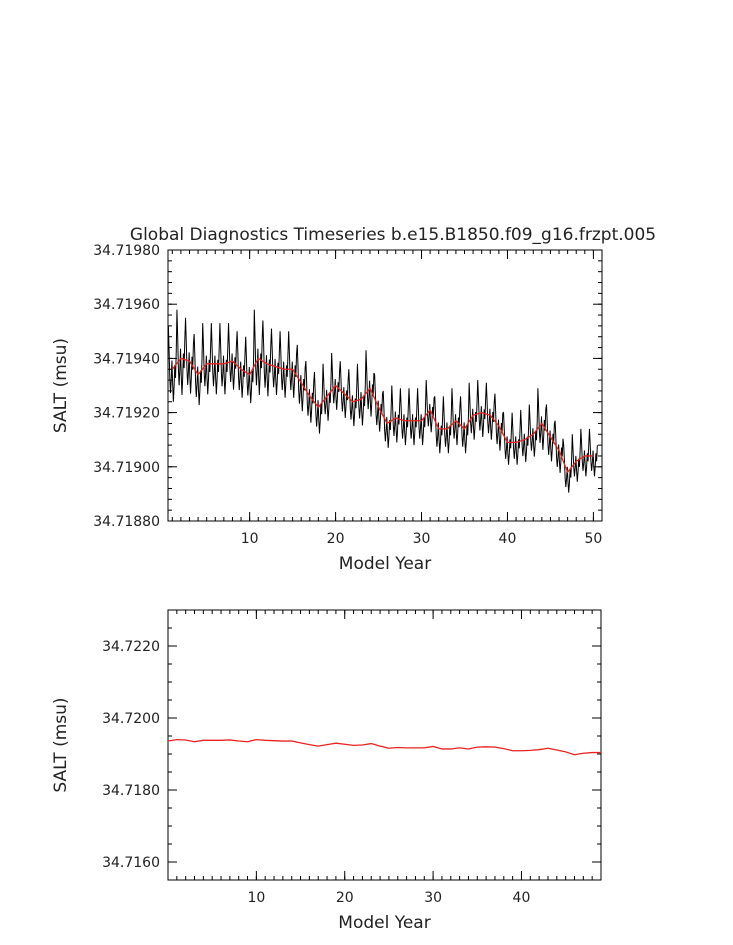 The width and height of the screenshot is (733, 945). I want to click on x-tick-label: 50, so click(593, 539).